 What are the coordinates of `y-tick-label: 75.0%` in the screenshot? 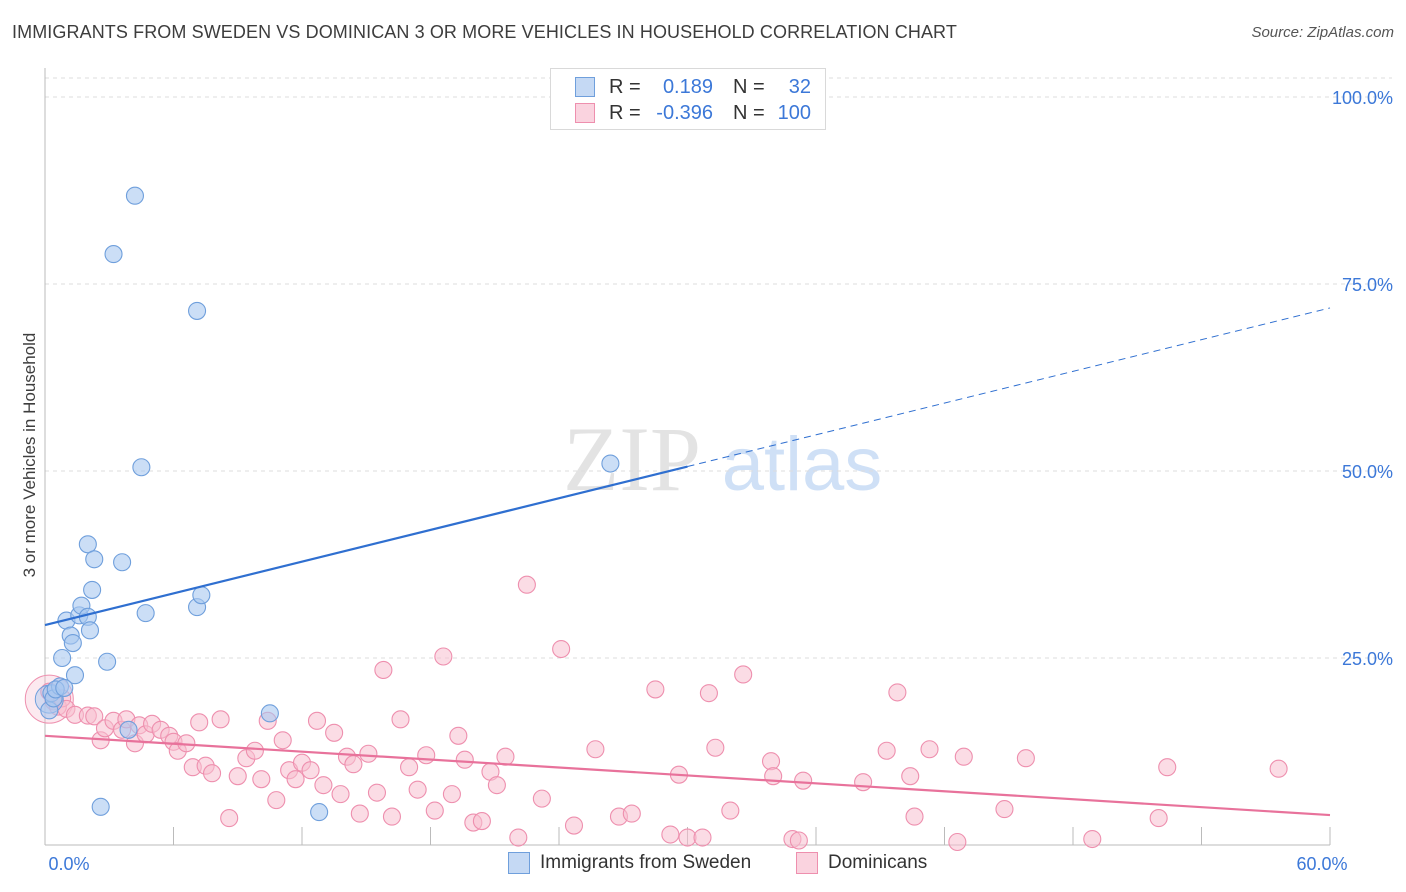 It's located at (1367, 285).